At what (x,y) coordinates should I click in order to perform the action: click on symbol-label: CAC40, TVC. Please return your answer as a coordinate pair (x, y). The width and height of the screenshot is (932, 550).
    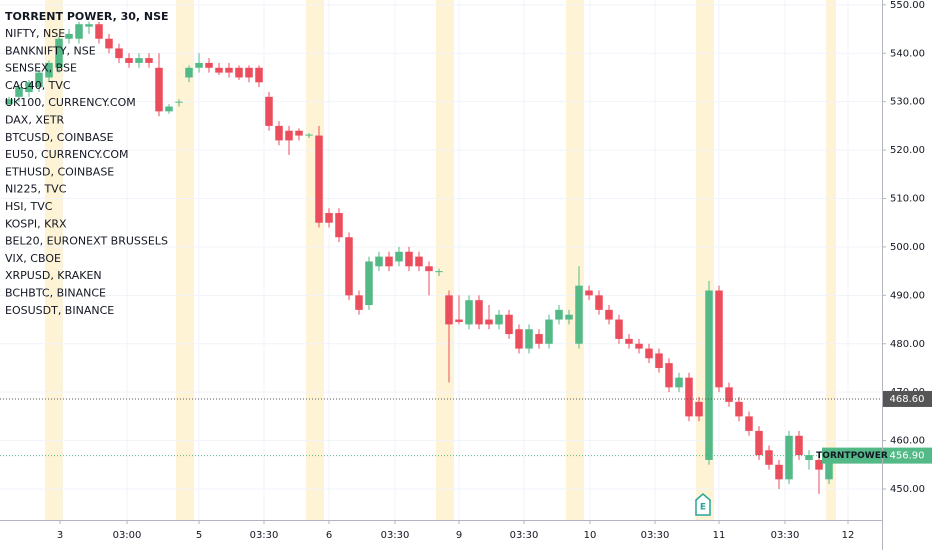
    Looking at the image, I should click on (38, 85).